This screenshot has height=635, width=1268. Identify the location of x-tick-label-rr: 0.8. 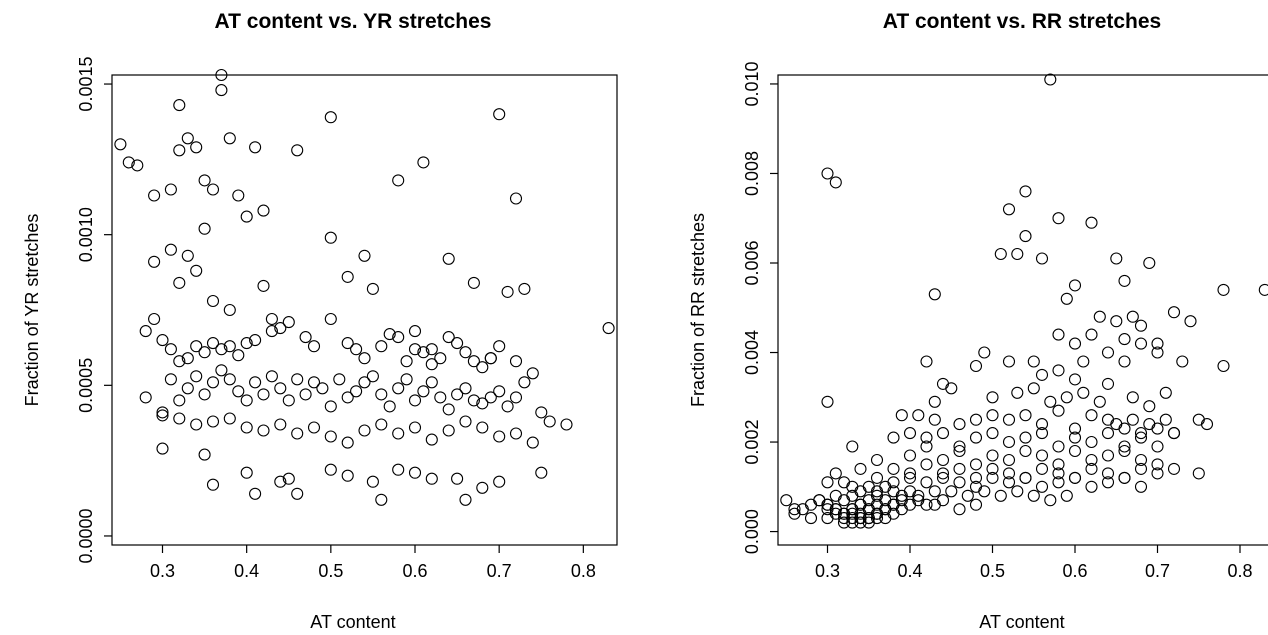
(1239, 571).